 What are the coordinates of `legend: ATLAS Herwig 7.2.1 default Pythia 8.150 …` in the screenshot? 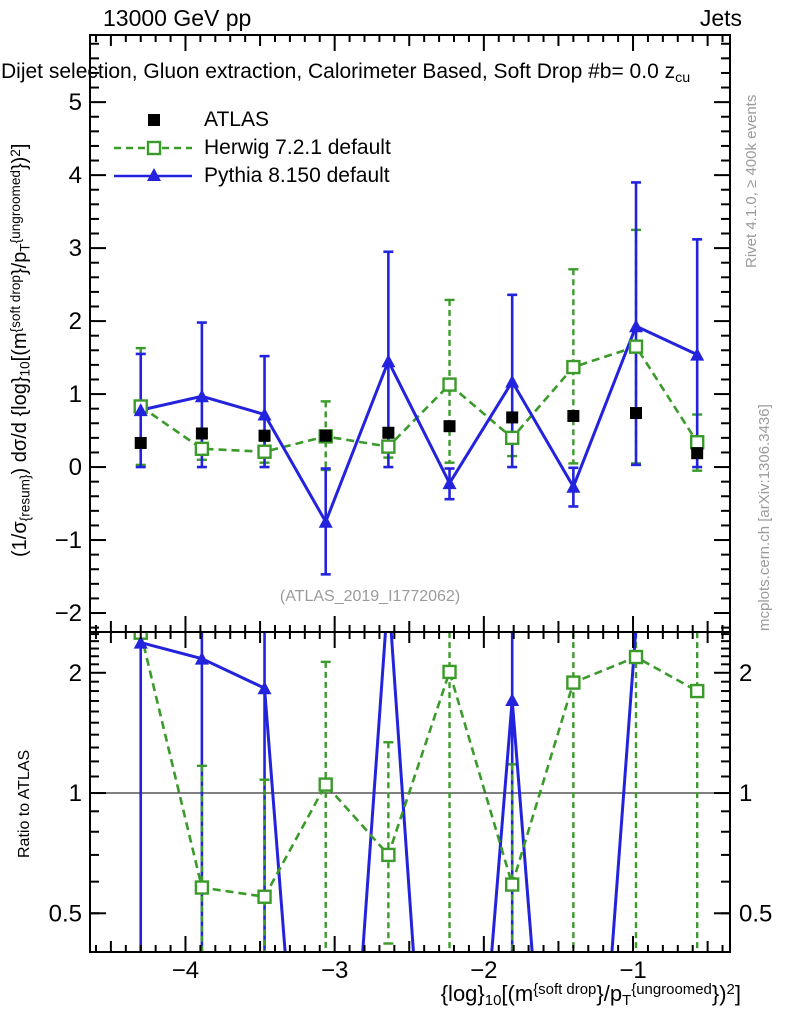 It's located at (251, 148).